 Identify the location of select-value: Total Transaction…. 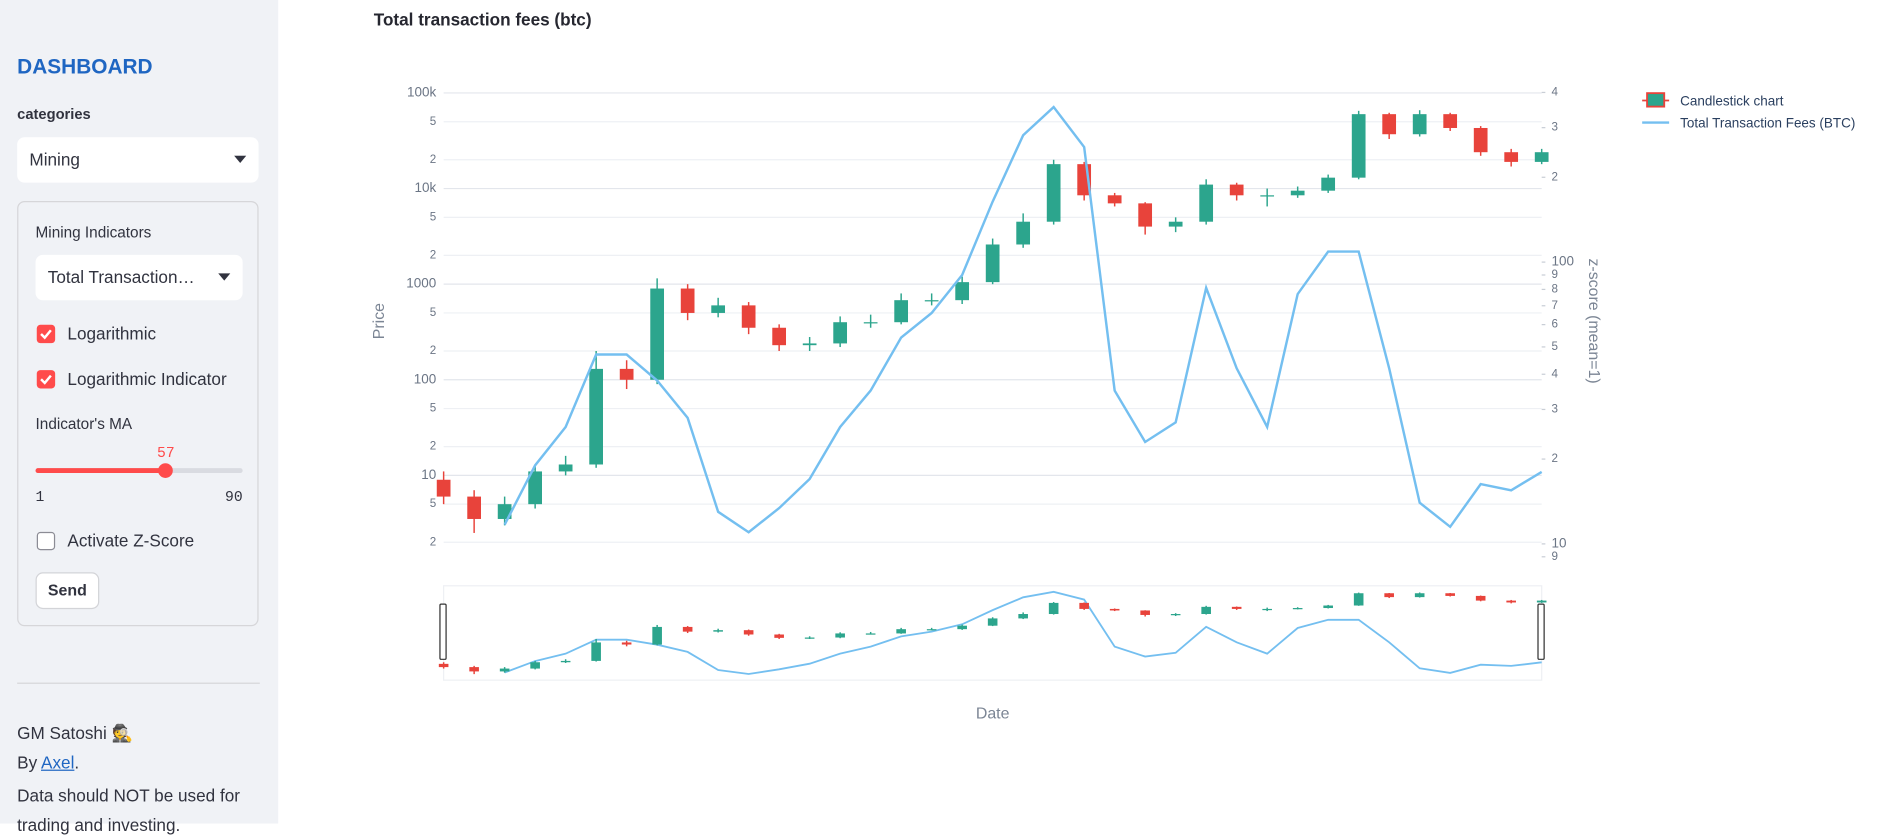
(121, 277).